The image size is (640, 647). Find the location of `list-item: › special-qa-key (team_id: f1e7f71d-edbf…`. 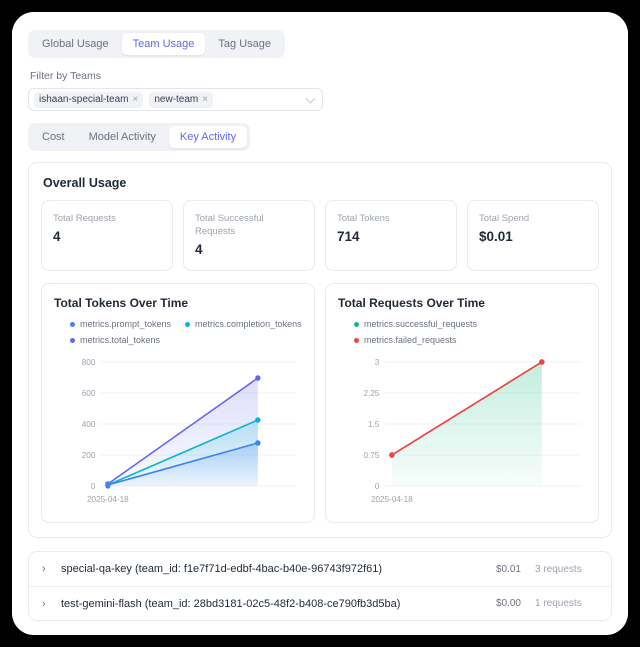

list-item: › special-qa-key (team_id: f1e7f71d-edbf… is located at coordinates (320, 569).